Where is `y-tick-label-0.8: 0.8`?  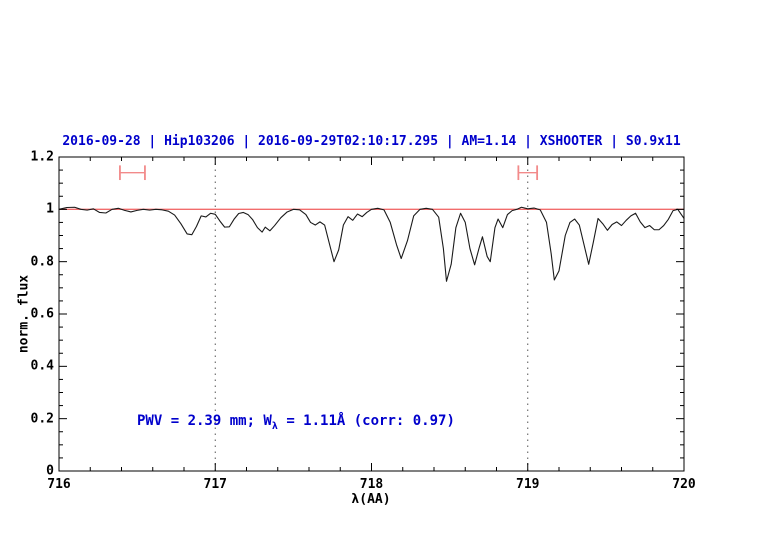 y-tick-label-0.8: 0.8 is located at coordinates (42, 262).